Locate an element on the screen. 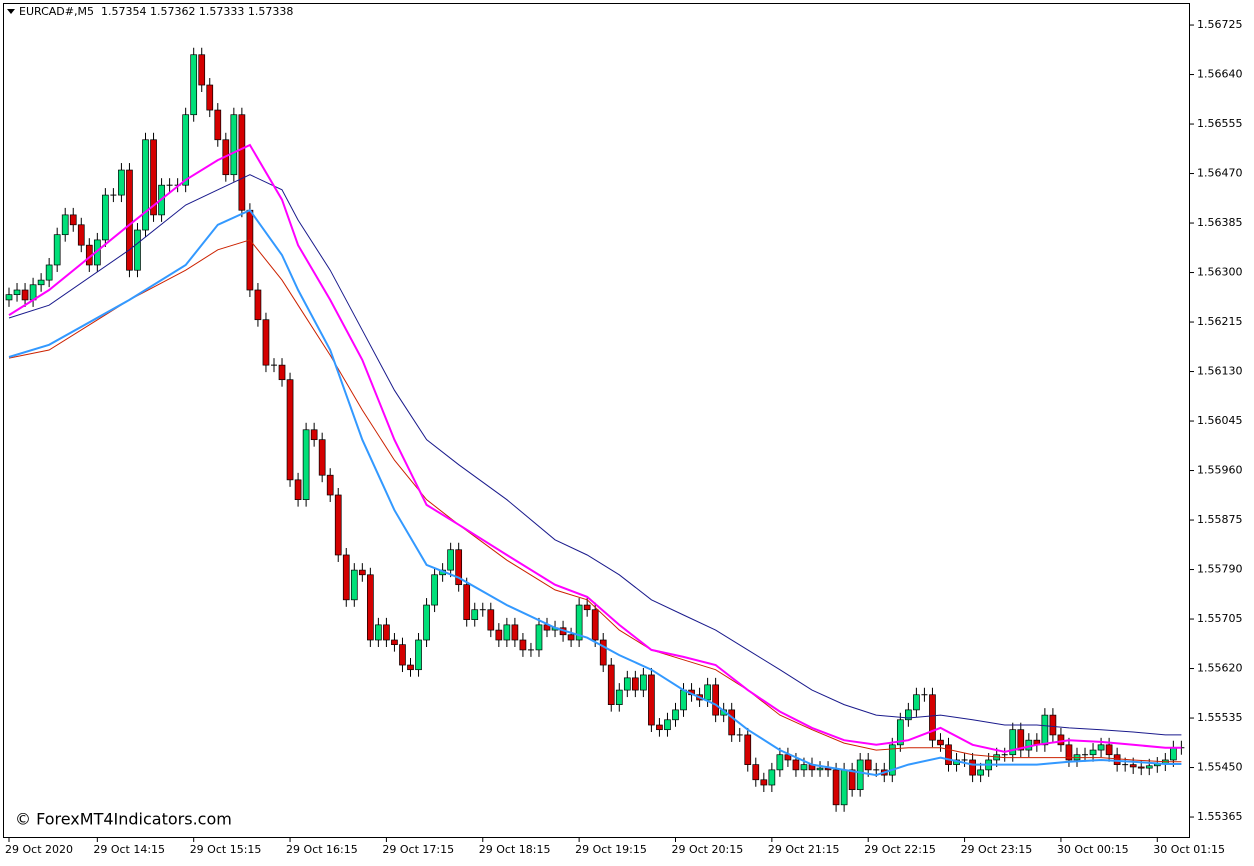 The height and width of the screenshot is (866, 1254). y-tick-label: 1.55960 is located at coordinates (1220, 470).